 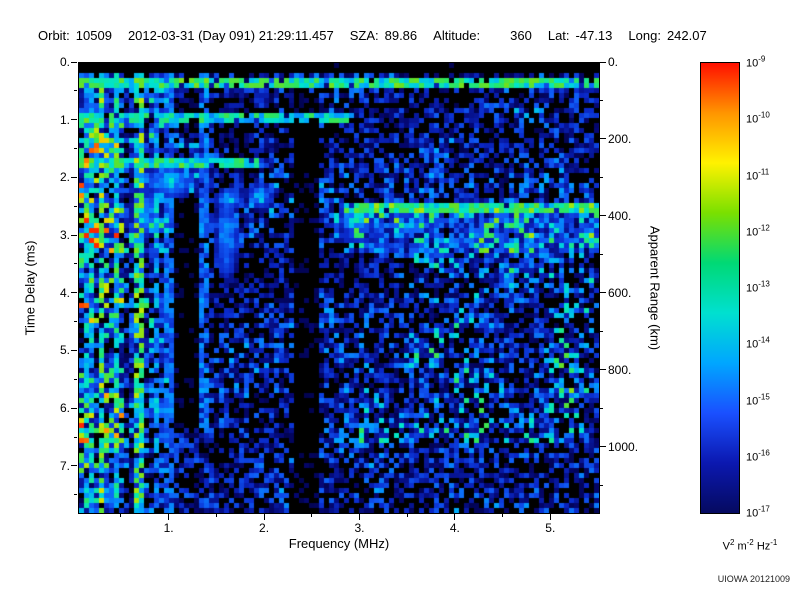 I want to click on x-tick-label: 5., so click(x=550, y=528).